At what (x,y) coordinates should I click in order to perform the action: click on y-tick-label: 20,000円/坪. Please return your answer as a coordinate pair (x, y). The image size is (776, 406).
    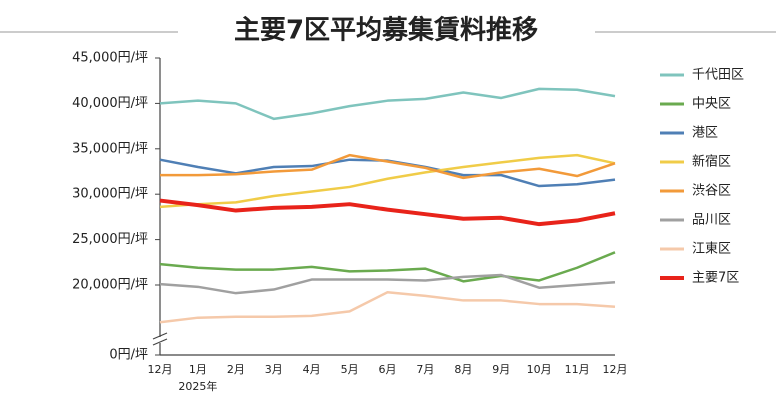
    Looking at the image, I should click on (110, 285).